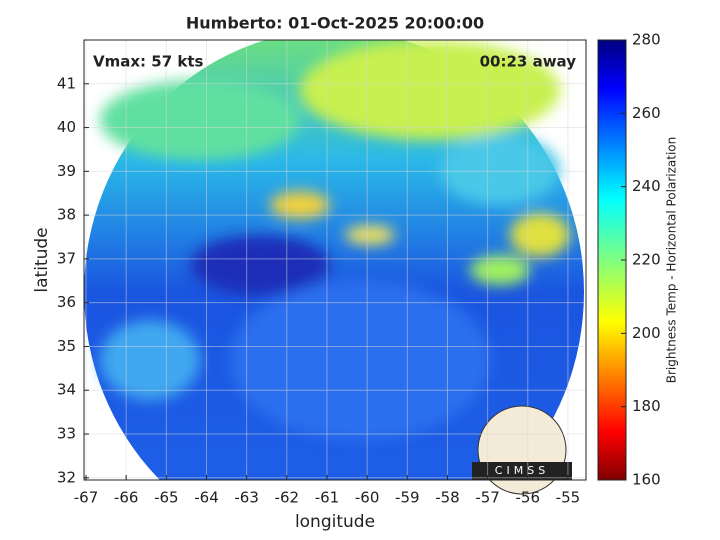 The image size is (720, 540). Describe the element at coordinates (66, 215) in the screenshot. I see `y-tick-label: 38` at that location.